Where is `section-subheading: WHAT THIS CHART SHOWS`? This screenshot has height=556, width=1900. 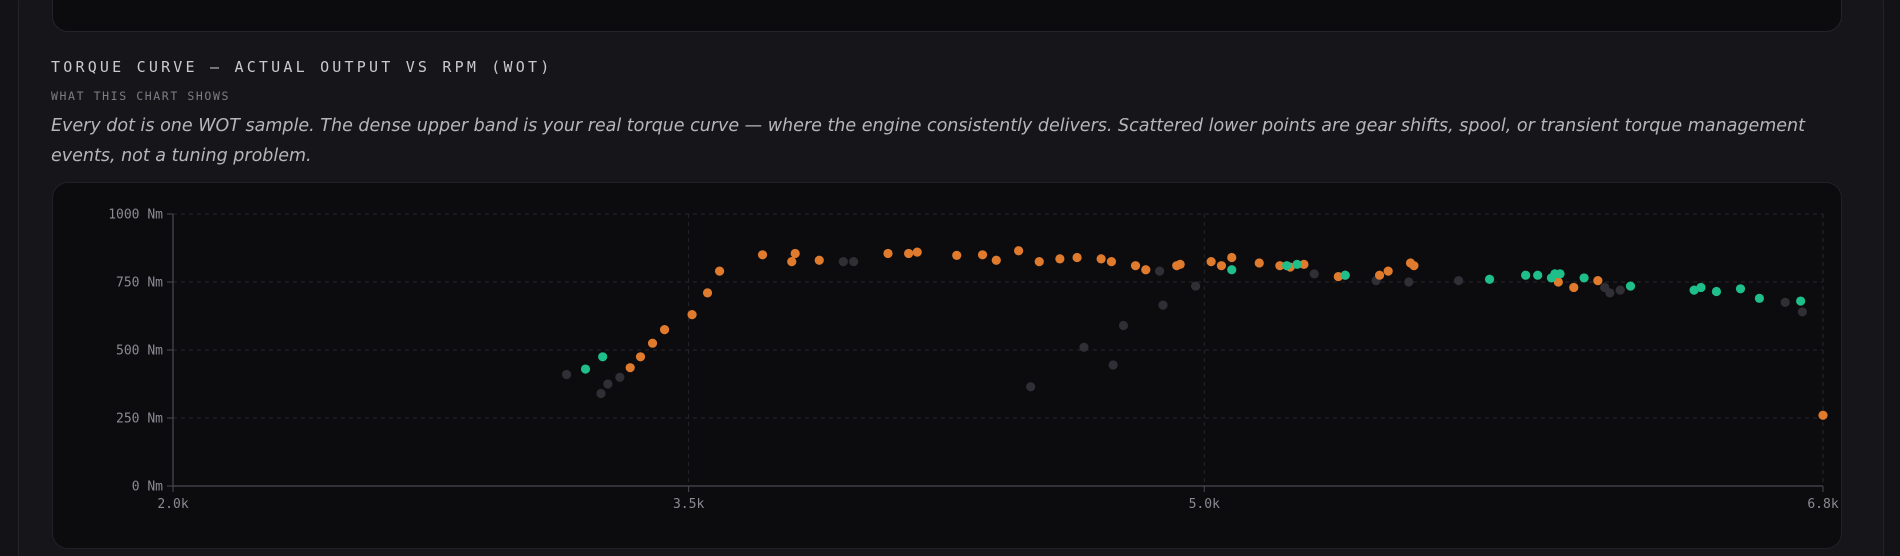
section-subheading: WHAT THIS CHART SHOWS is located at coordinates (140, 96).